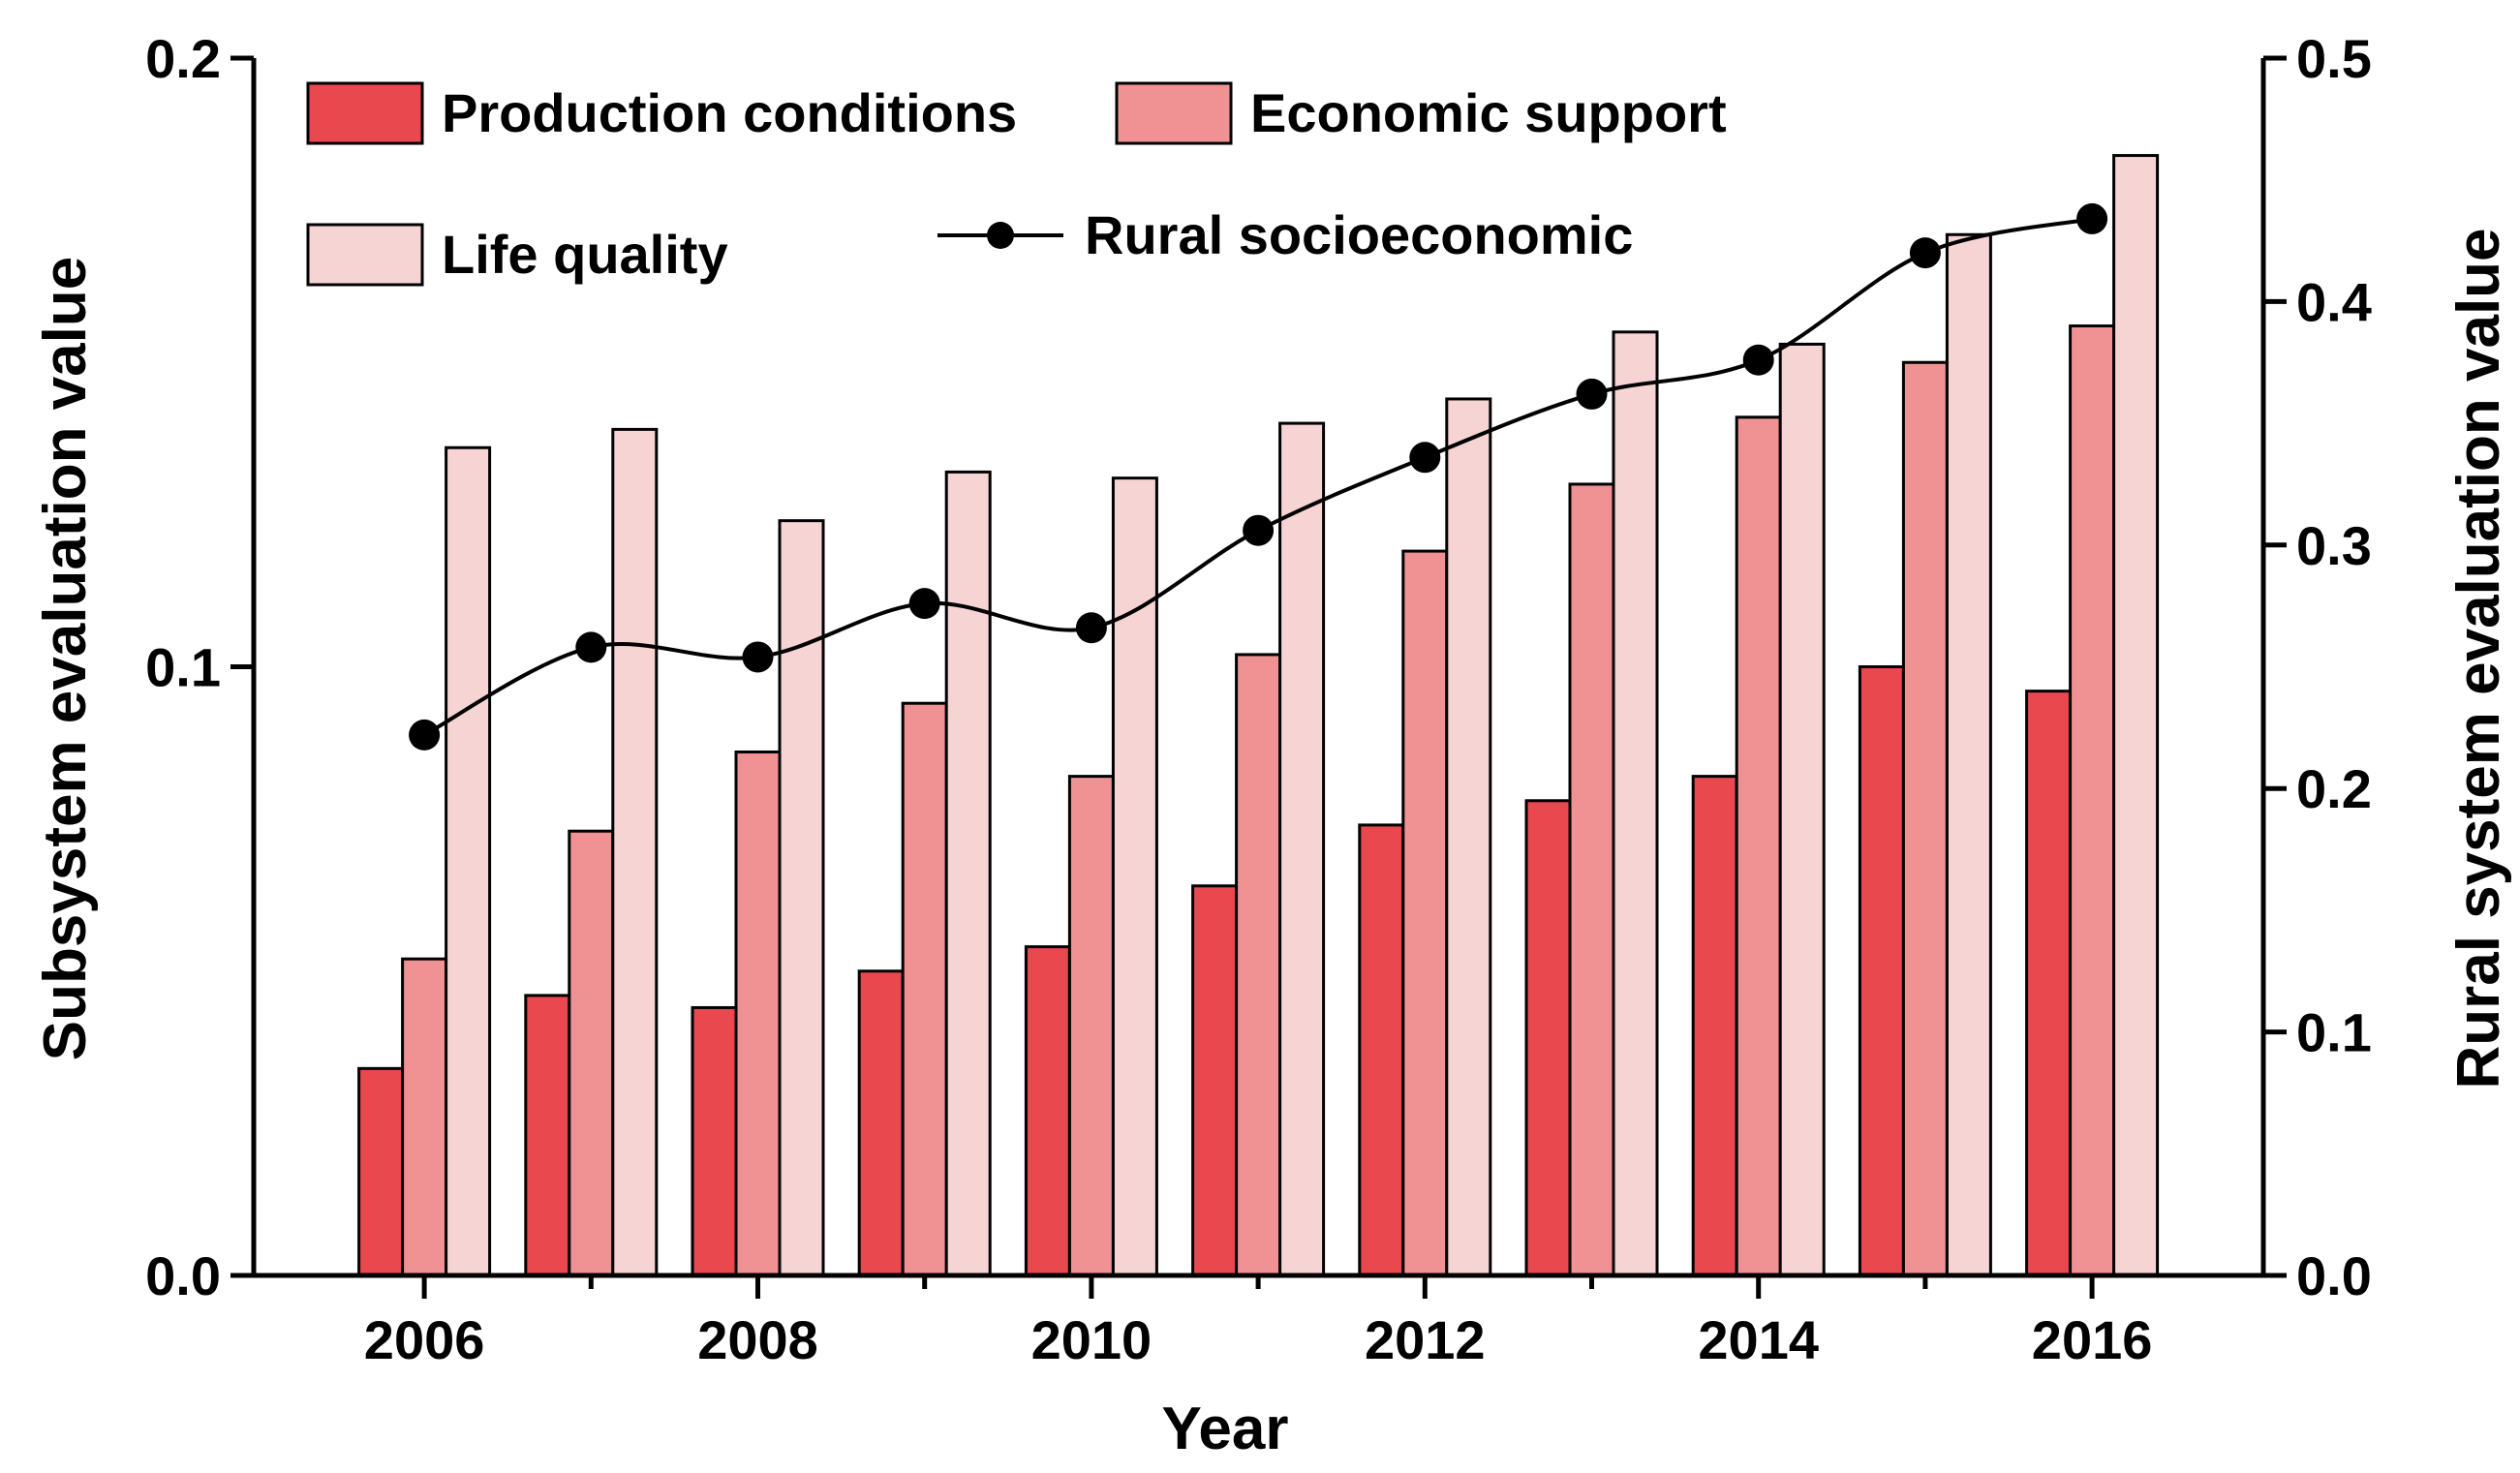 This screenshot has width=2520, height=1473. What do you see at coordinates (2092, 800) in the screenshot?
I see `bar-economic-support-2016` at bounding box center [2092, 800].